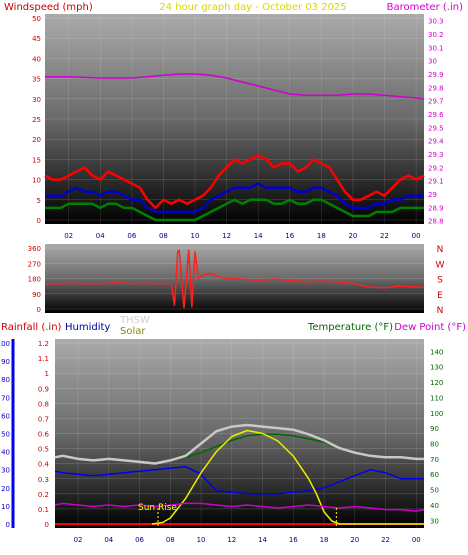  I want to click on wind-tick-label: 5, so click(39, 201).